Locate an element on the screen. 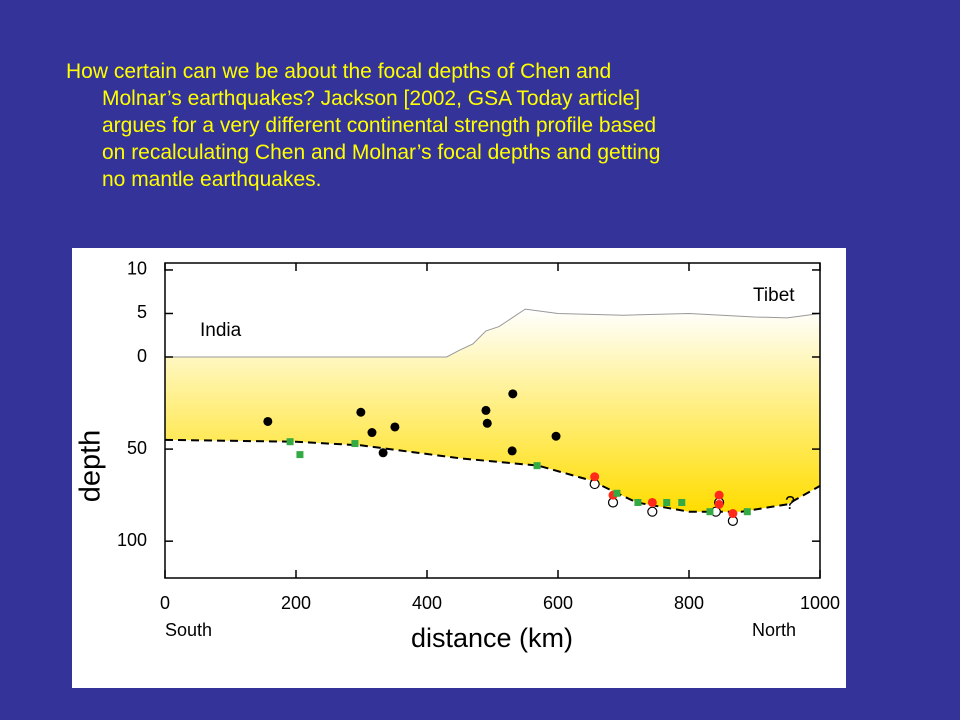 The image size is (960, 720). quake-open is located at coordinates (652, 511).